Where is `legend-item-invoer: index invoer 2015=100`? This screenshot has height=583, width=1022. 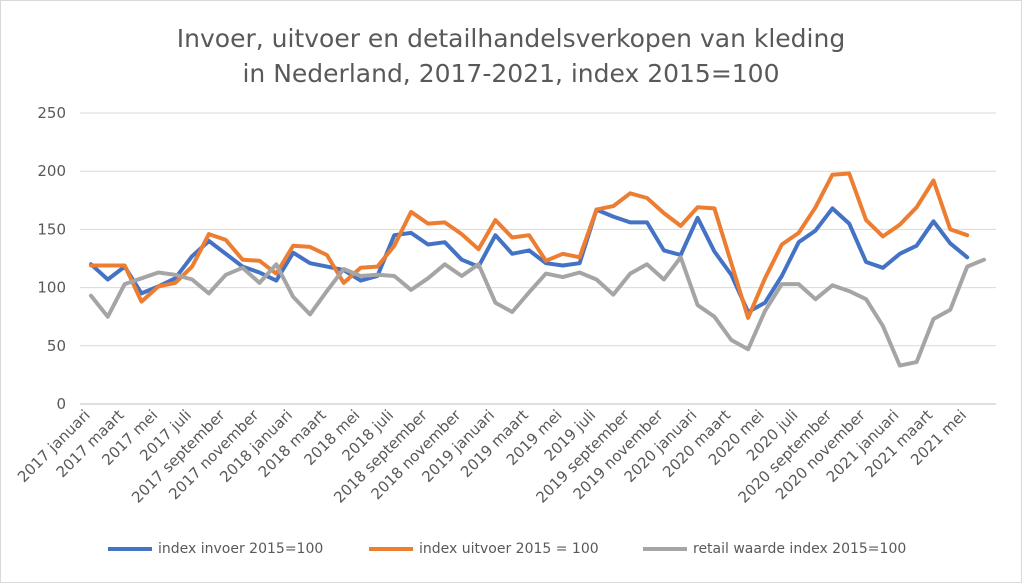 legend-item-invoer: index invoer 2015=100 is located at coordinates (215, 549).